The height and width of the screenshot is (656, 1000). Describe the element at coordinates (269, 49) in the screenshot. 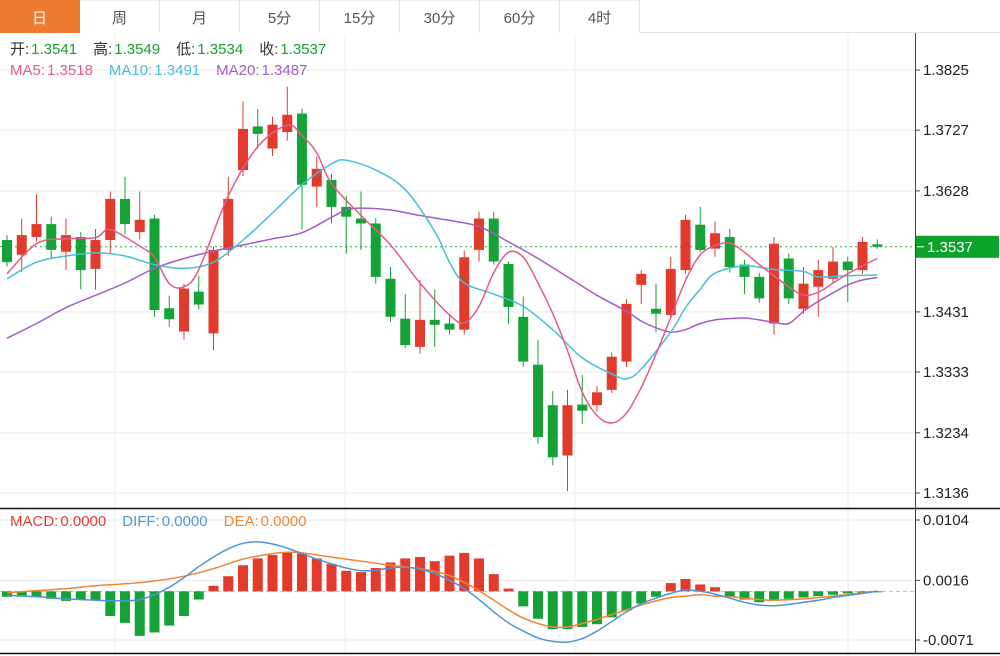

I see `legend-label: 收:` at that location.